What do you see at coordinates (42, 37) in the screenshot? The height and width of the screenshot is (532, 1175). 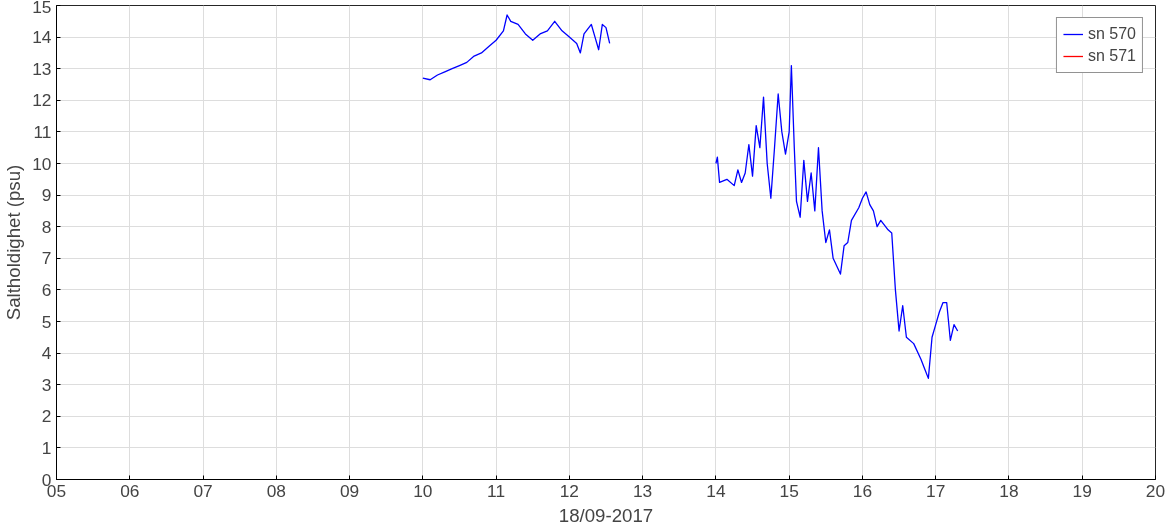 I see `y-tick-label: 14` at bounding box center [42, 37].